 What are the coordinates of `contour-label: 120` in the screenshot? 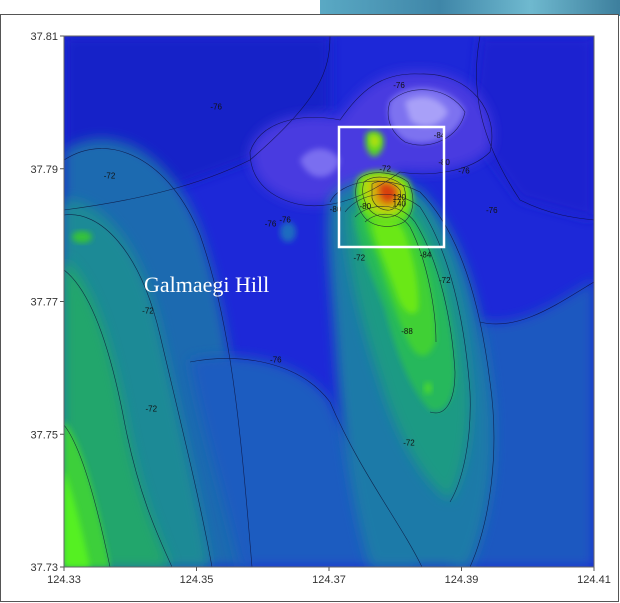 It's located at (400, 197).